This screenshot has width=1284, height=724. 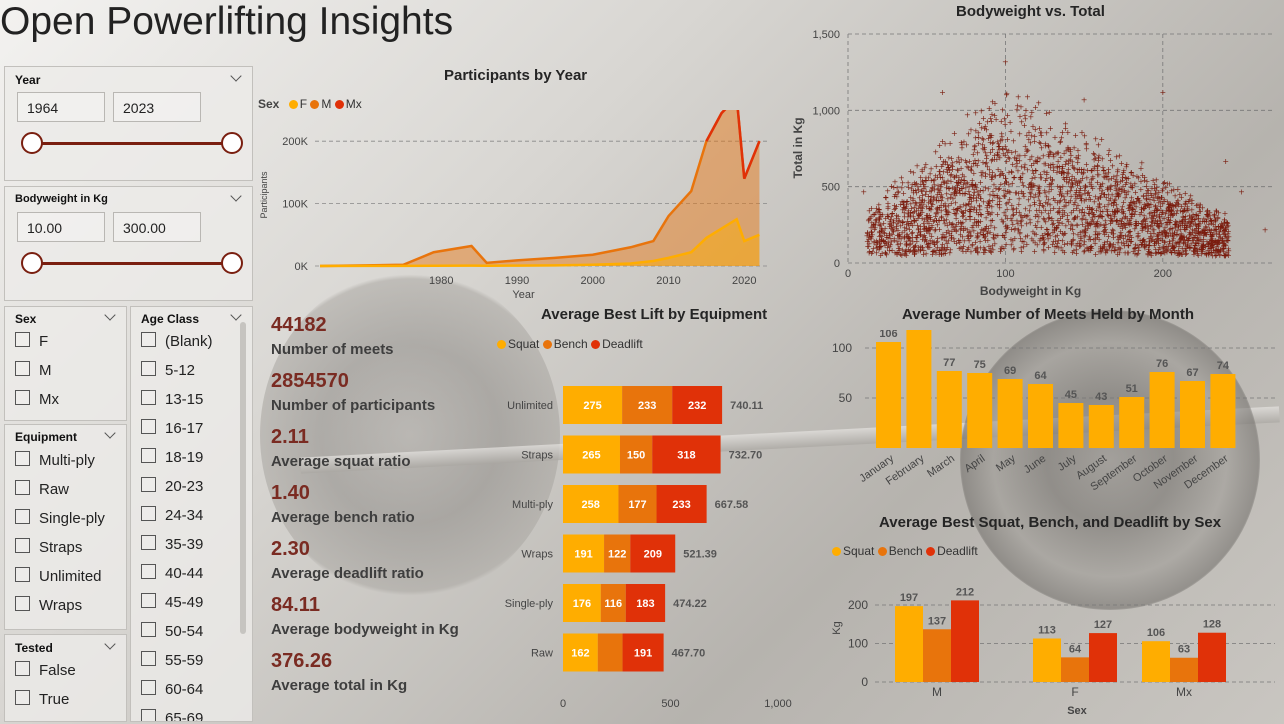 I want to click on legend-dot, so click(x=836, y=551).